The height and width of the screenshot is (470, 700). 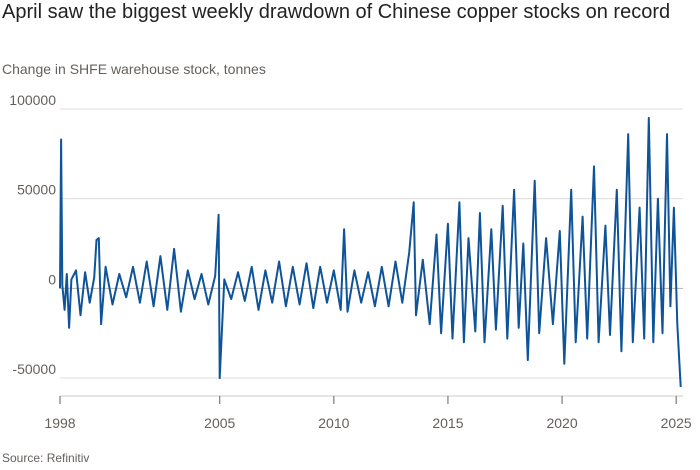 What do you see at coordinates (36, 190) in the screenshot?
I see `y-tick-label: 50000` at bounding box center [36, 190].